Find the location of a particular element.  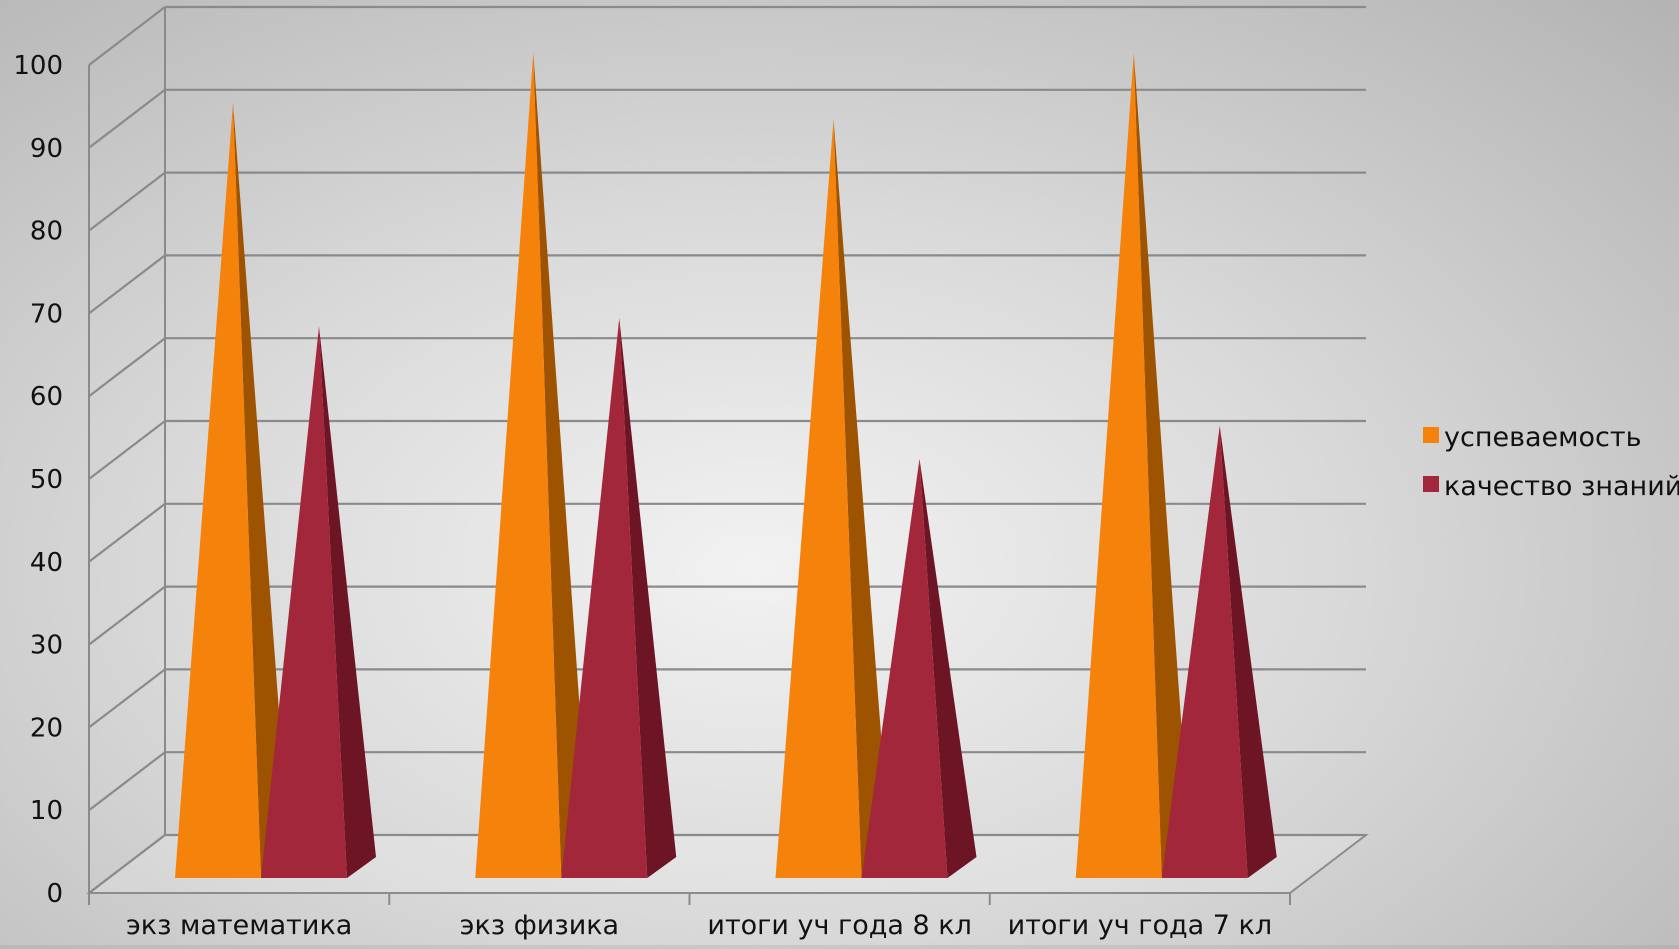

legend: успеваемость качество знаний is located at coordinates (1551, 462).